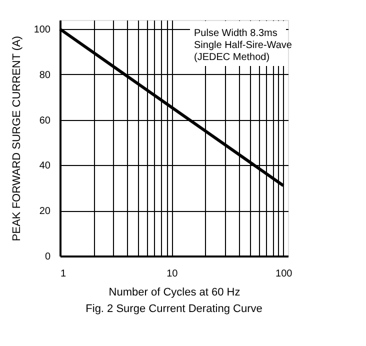 Image resolution: width=366 pixels, height=346 pixels. What do you see at coordinates (16, 139) in the screenshot?
I see `y-axis-title: PEAK FORWARD SURGE CURRENT (A)` at bounding box center [16, 139].